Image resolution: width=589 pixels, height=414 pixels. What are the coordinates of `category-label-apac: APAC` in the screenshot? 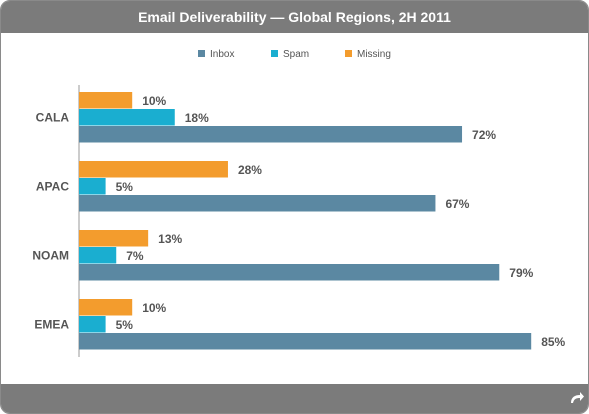 It's located at (52, 186).